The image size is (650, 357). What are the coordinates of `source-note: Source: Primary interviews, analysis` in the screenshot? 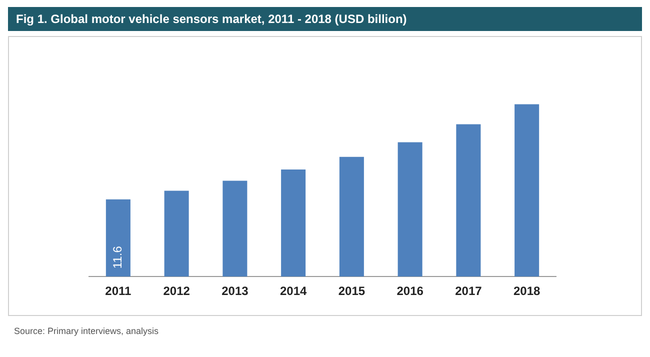 It's located at (86, 331).